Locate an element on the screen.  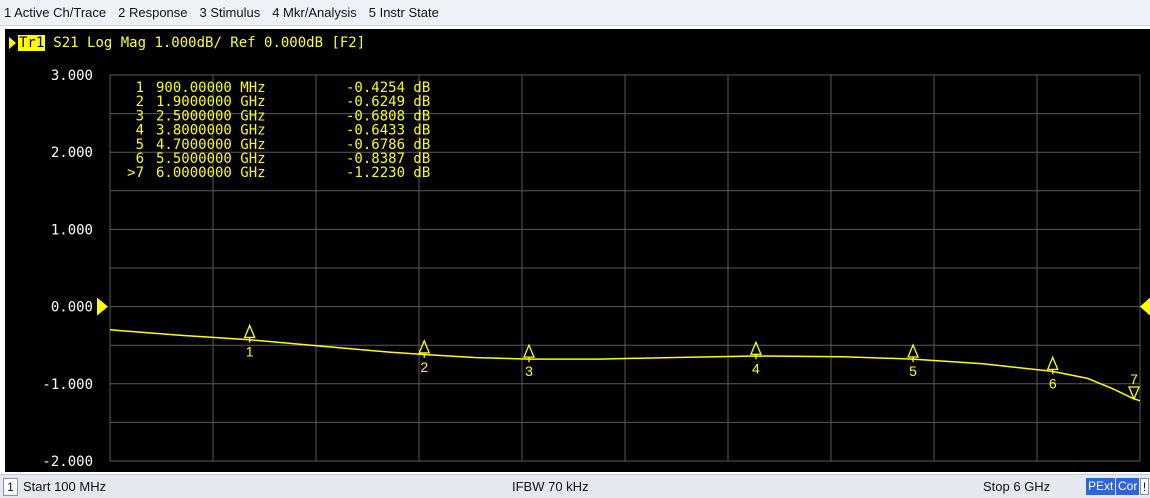
marker-table-frequency: 1.9000000 GHz is located at coordinates (211, 102).